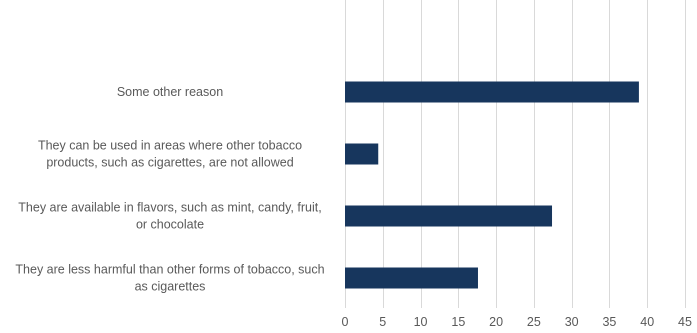 Image resolution: width=697 pixels, height=333 pixels. Describe the element at coordinates (517, 322) in the screenshot. I see `x-axis-tick-labels: 0 5 10 15 20 25 30 35 40 45` at that location.